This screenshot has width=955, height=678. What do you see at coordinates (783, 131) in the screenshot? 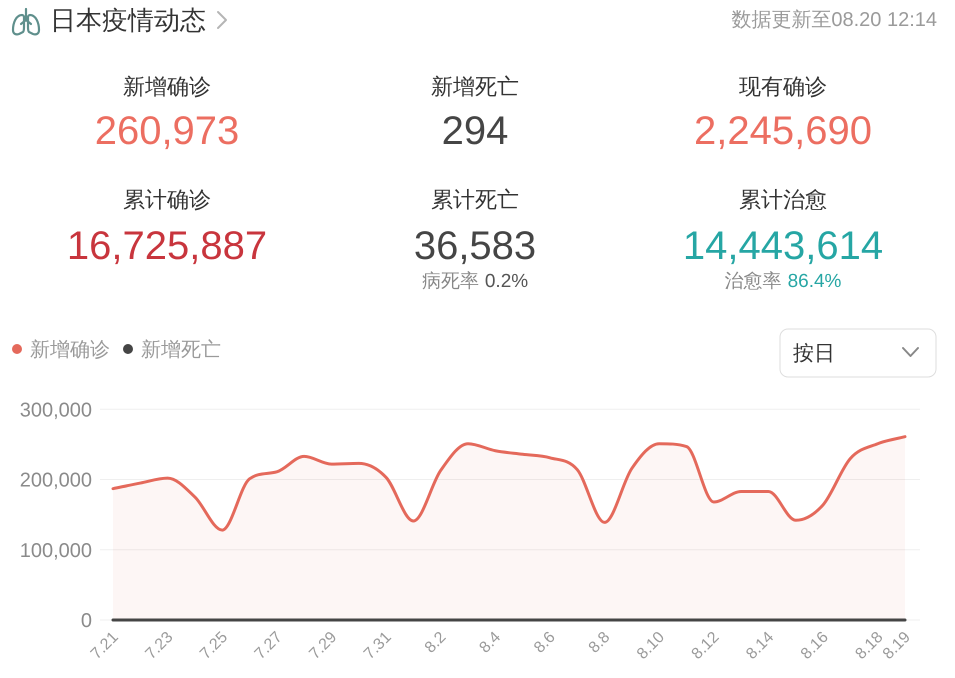
I see `text: 2,245,690` at bounding box center [783, 131].